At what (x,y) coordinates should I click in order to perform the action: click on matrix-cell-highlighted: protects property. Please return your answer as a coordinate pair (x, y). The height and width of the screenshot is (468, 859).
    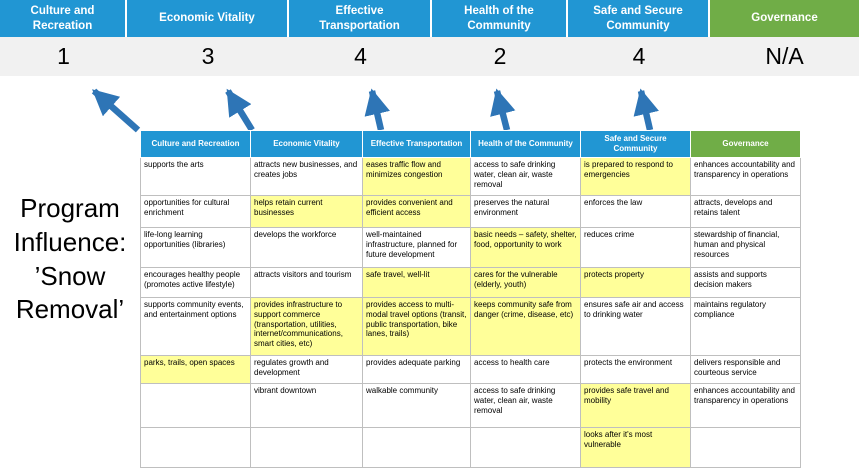
    Looking at the image, I should click on (635, 282).